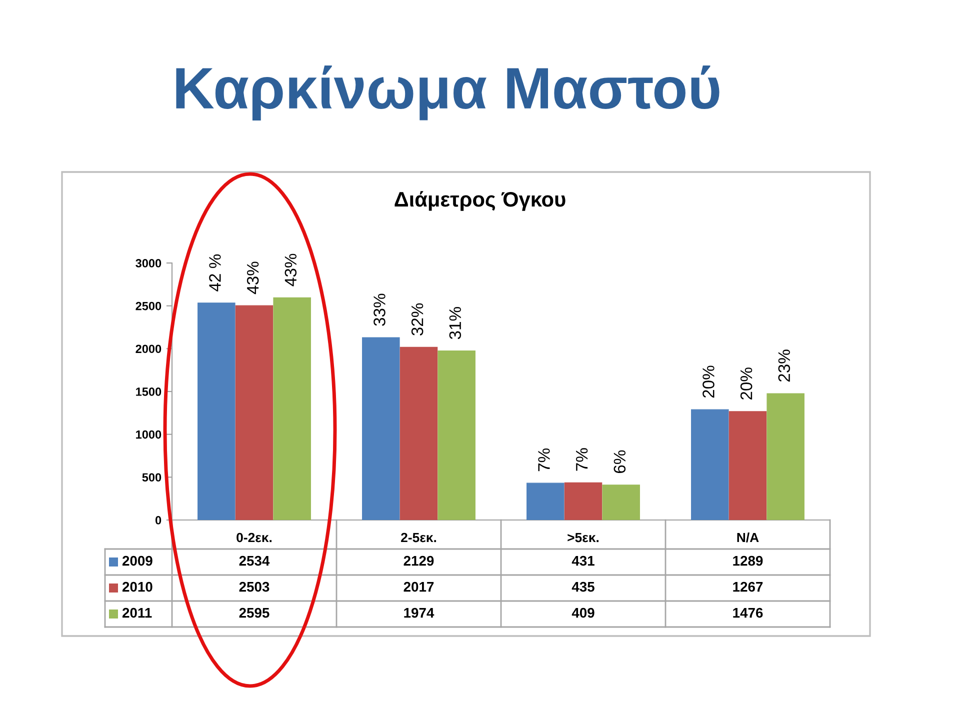 The image size is (960, 720). What do you see at coordinates (748, 587) in the screenshot?
I see `data-label: 1267` at bounding box center [748, 587].